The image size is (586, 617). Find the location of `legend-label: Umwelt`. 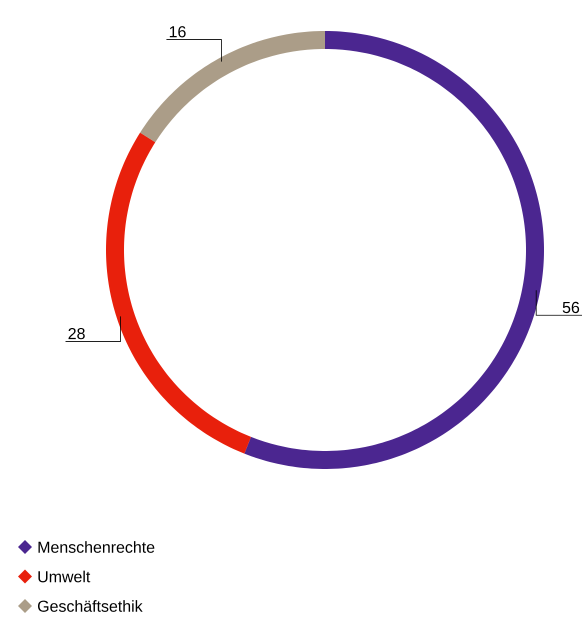

legend-label: Umwelt is located at coordinates (64, 576).